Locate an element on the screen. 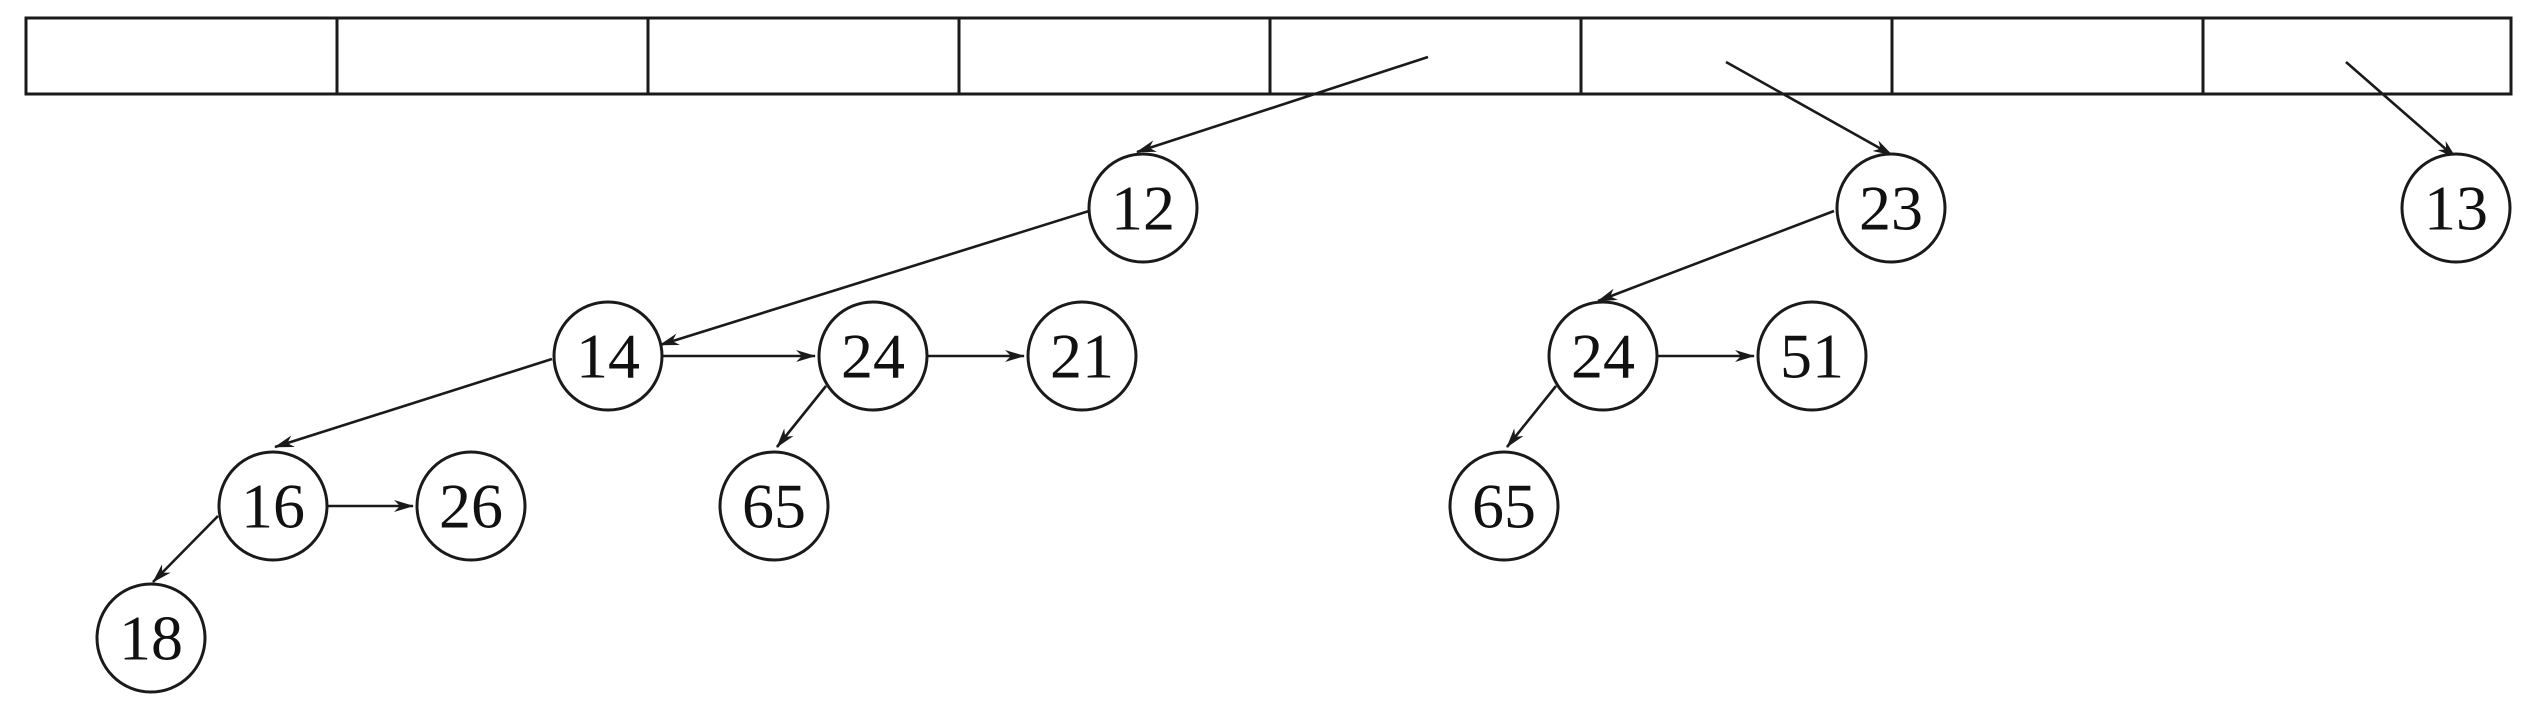  tree-13: 13 is located at coordinates (2456, 208).